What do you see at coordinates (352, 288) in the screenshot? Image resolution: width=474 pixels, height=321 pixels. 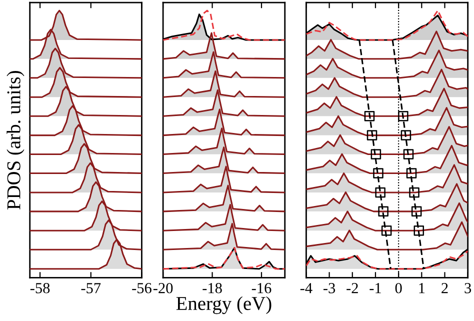 I see `x-tick-label: -2` at bounding box center [352, 288].